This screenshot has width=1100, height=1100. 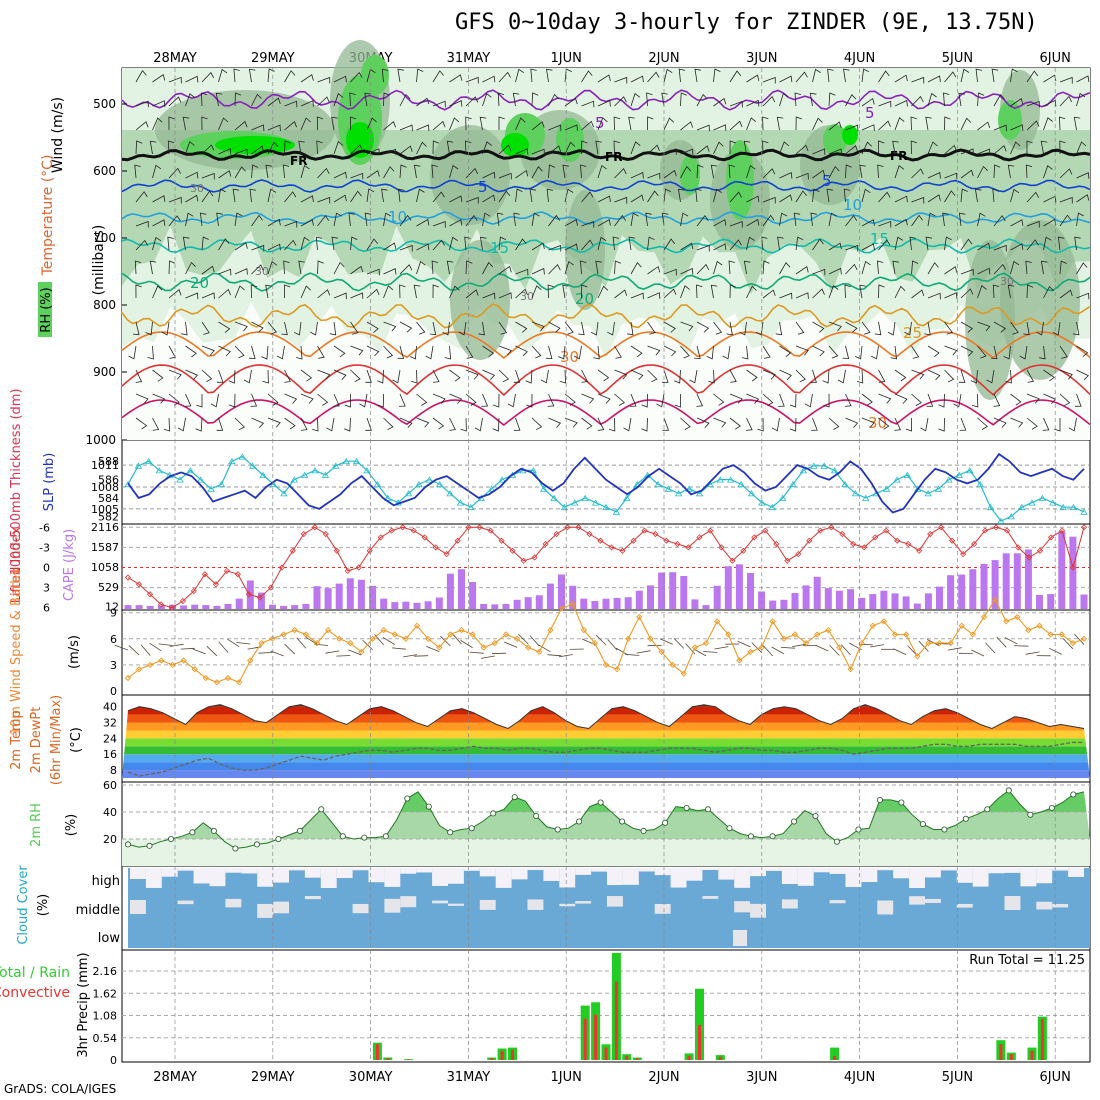 I want to click on precip-tick-label: 1.62, so click(x=105, y=993).